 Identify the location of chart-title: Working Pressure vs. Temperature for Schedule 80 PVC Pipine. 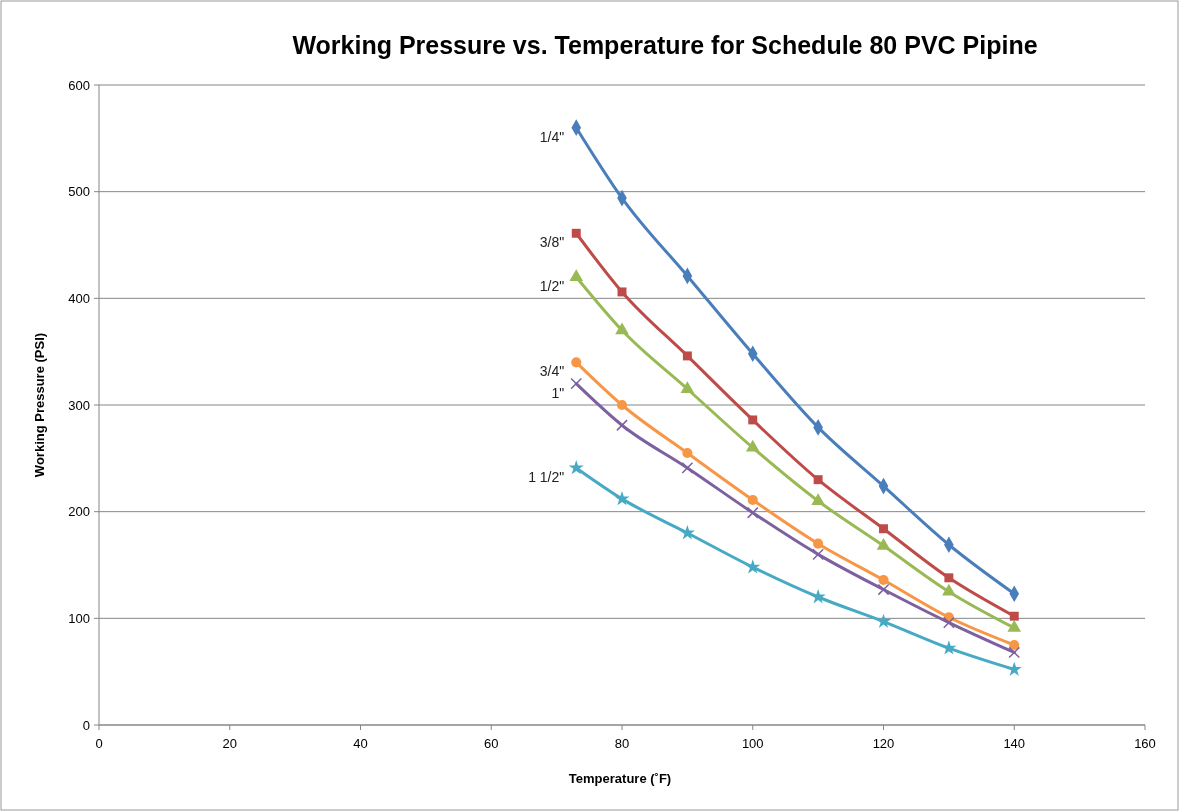
(665, 45).